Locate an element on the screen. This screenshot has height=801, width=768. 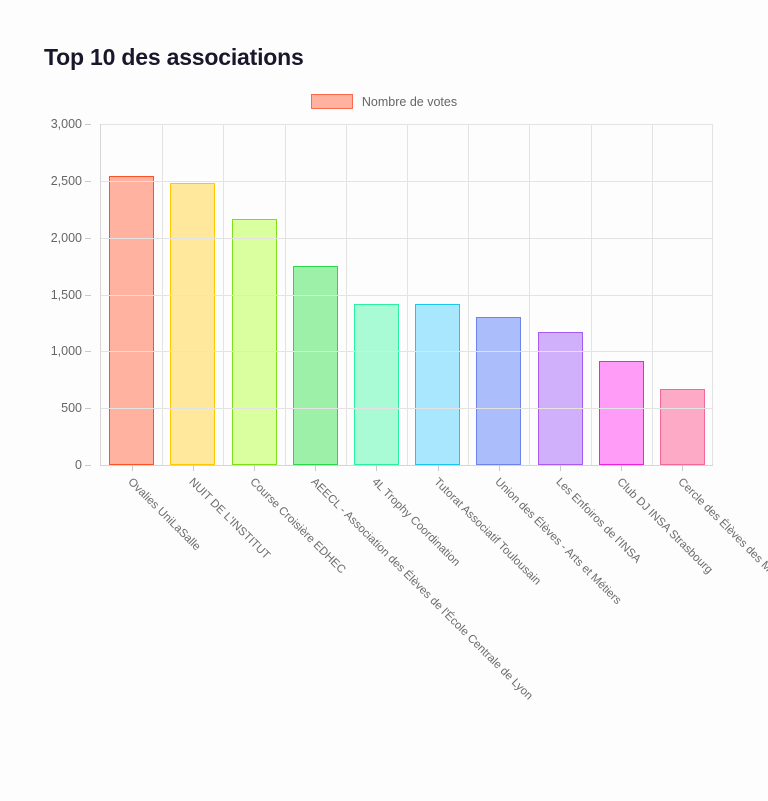
x-label-slot: Club DJ INSA Strasbourg is located at coordinates (652, 622).